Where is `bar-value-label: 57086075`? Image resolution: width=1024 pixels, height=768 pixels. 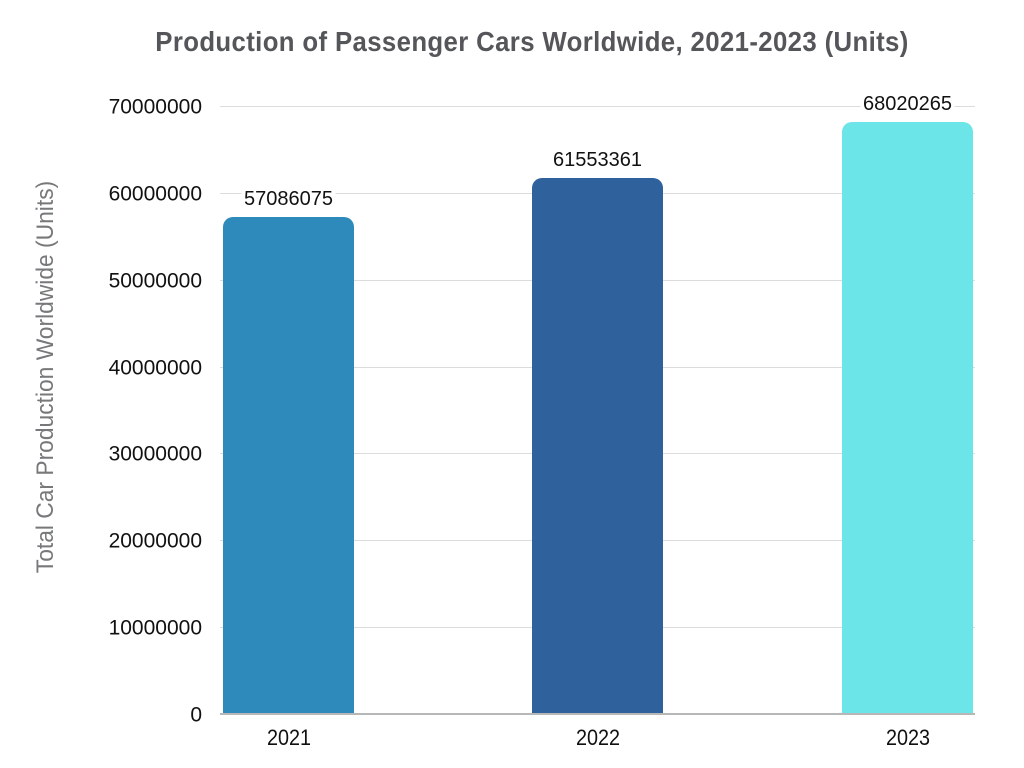
bar-value-label: 57086075 is located at coordinates (288, 200).